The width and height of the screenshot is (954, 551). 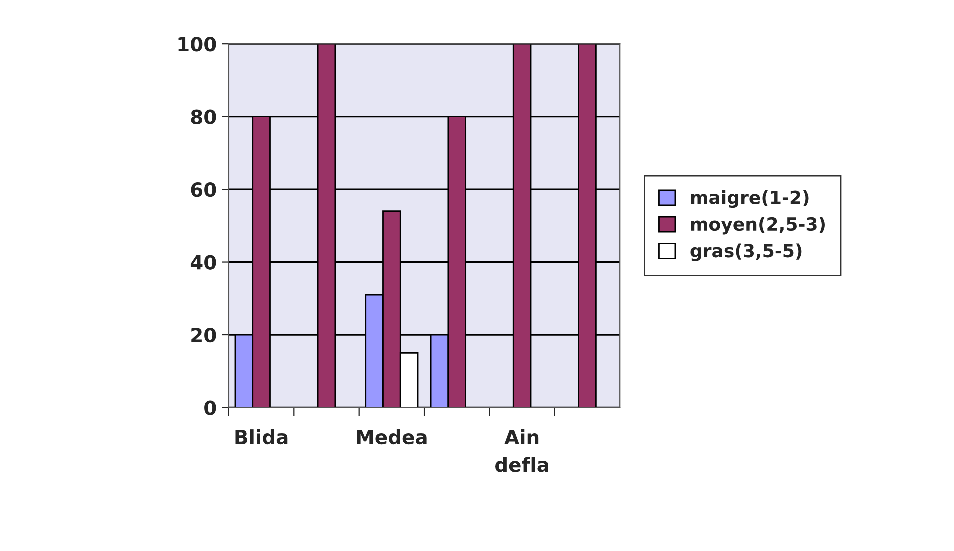 I want to click on y-tick-label: 20, so click(x=204, y=335).